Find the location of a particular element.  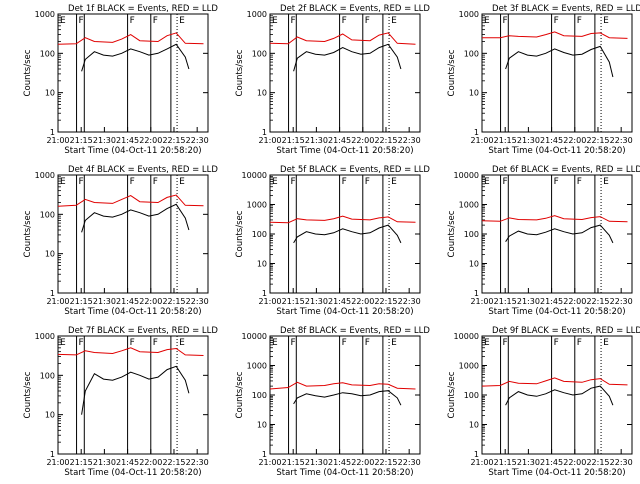

panel-title: Det 9f BLACK = Events, RED = LLD is located at coordinates (566, 331).